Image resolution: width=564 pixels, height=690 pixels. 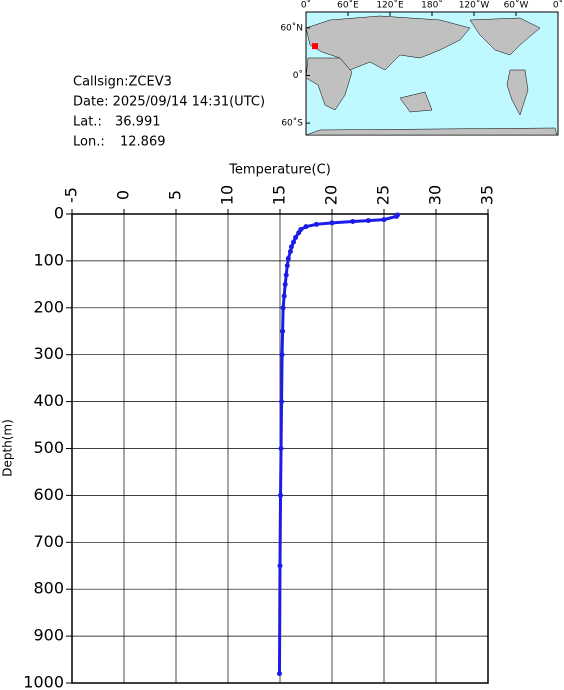 What do you see at coordinates (331, 195) in the screenshot?
I see `x-tick-label: 20` at bounding box center [331, 195].